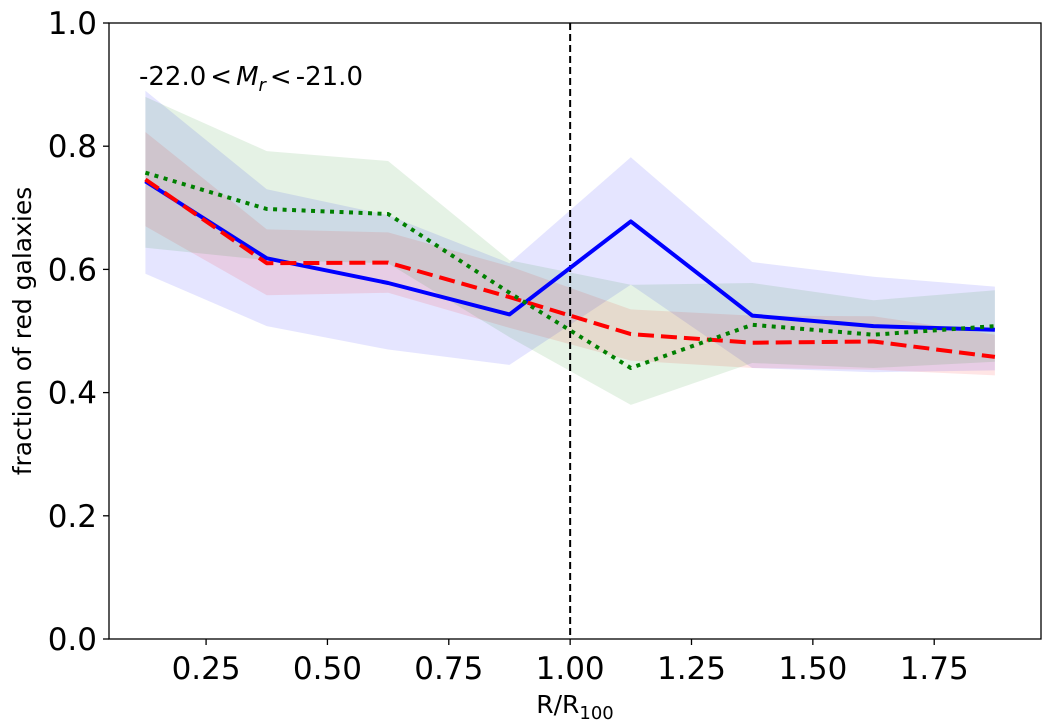 Image resolution: width=1052 pixels, height=728 pixels. Describe the element at coordinates (72, 640) in the screenshot. I see `y-tick-label: 0.0` at that location.